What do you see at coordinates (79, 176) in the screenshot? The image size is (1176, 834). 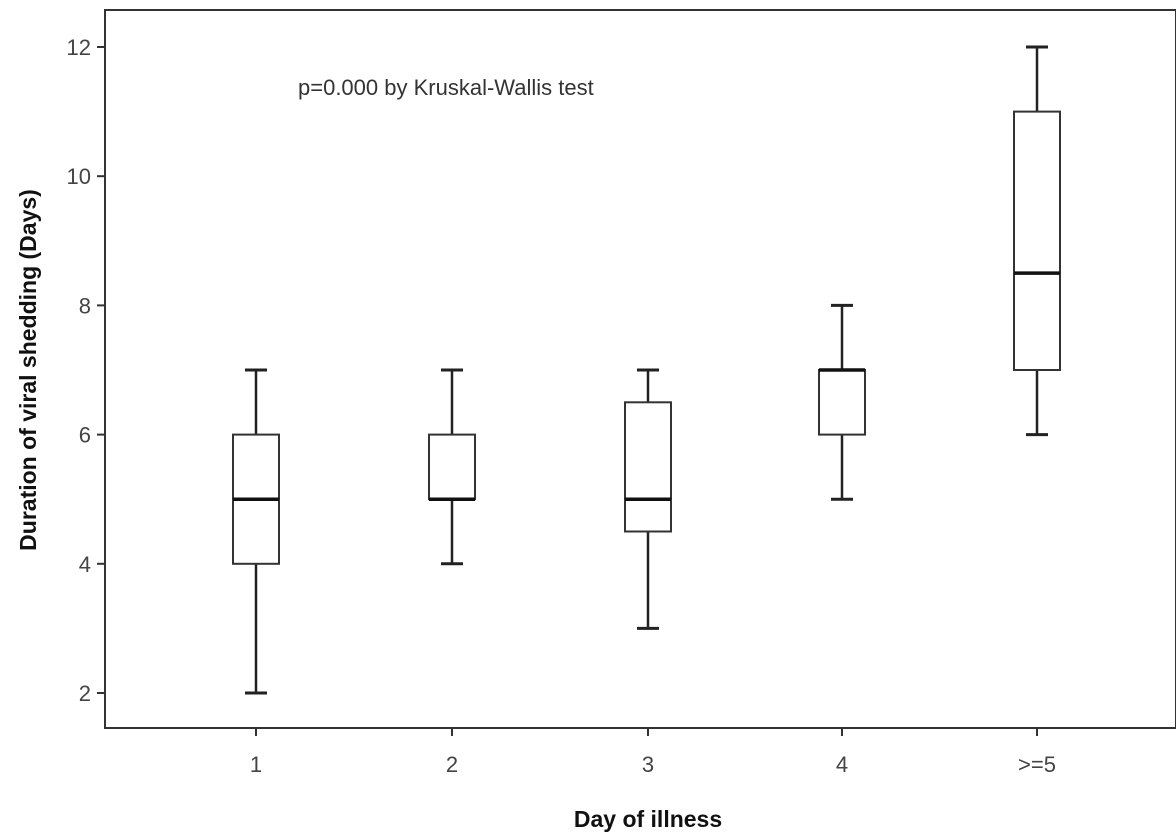 I see `y-tick-label: 10` at bounding box center [79, 176].